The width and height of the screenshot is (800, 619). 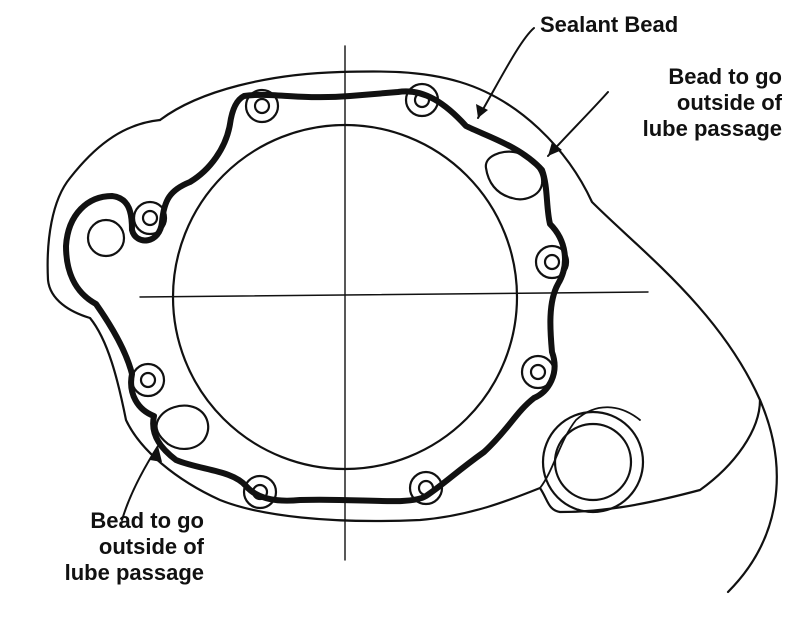 I want to click on arrowhead-bottom-note, so click(x=156, y=454).